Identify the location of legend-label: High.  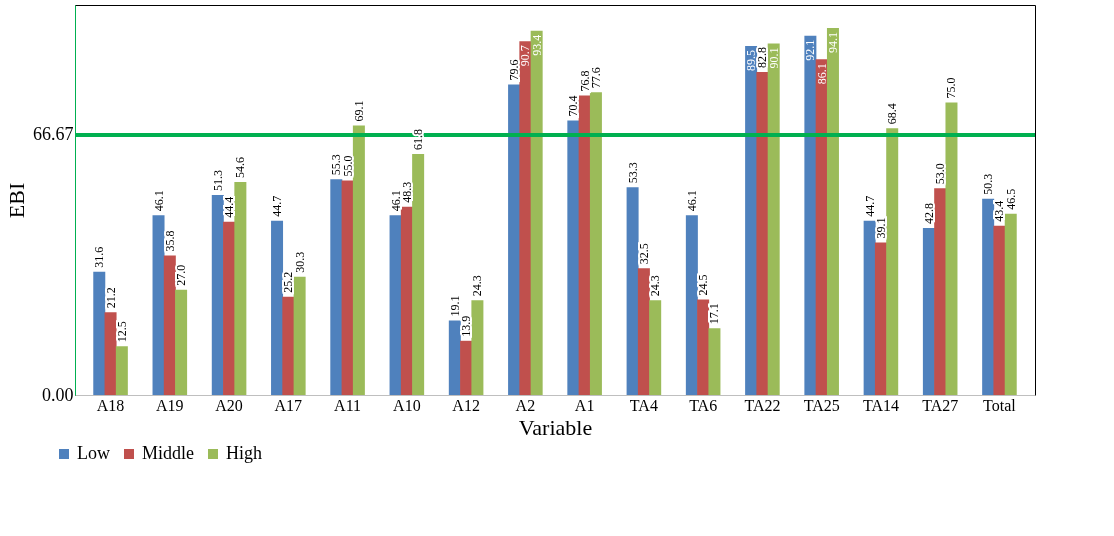
(244, 453).